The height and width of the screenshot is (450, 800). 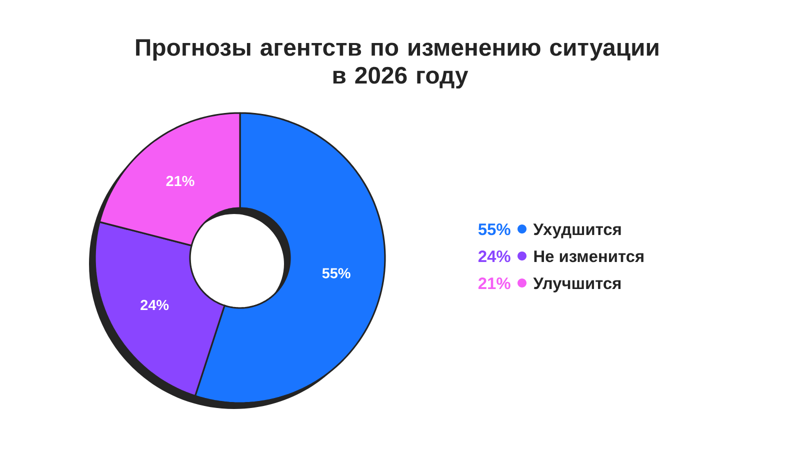 What do you see at coordinates (336, 273) in the screenshot?
I see `data-label: 55%` at bounding box center [336, 273].